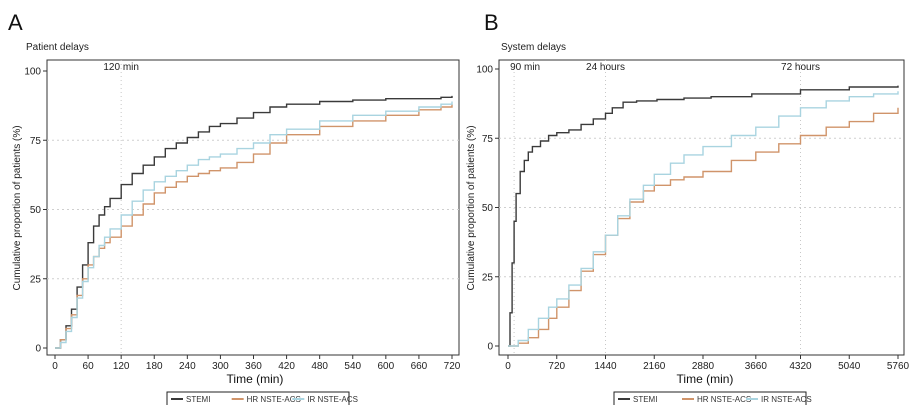 The width and height of the screenshot is (911, 405). I want to click on x-tick-label: 1440, so click(605, 366).